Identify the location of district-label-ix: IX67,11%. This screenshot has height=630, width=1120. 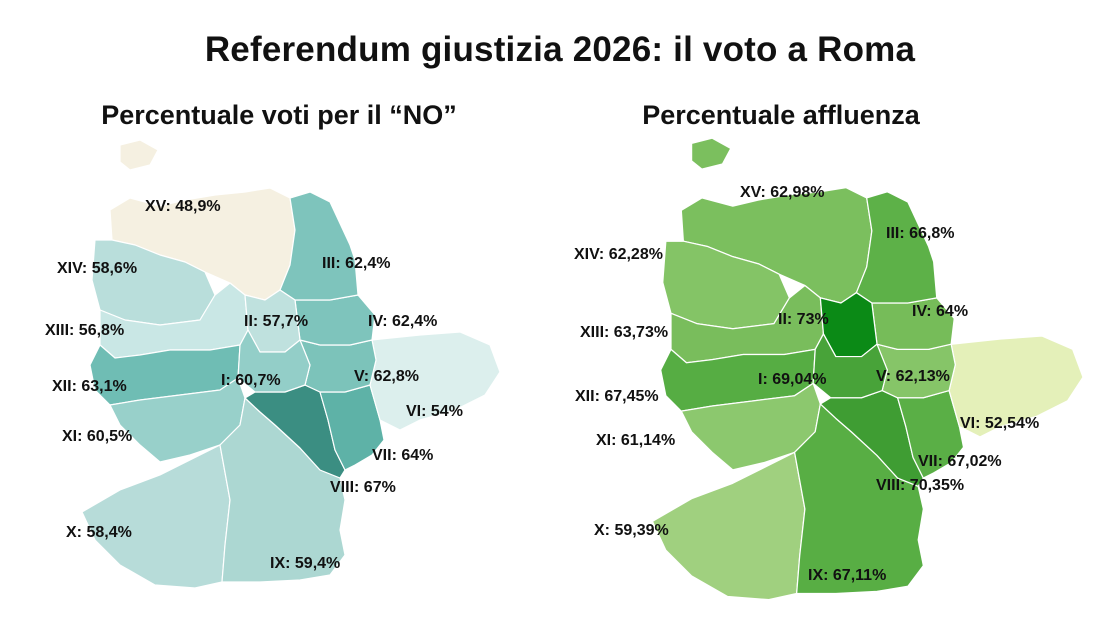
(847, 576).